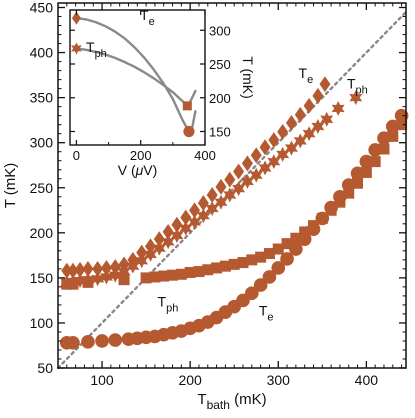  Describe the element at coordinates (190, 380) in the screenshot. I see `x-tick-label: 200` at that location.